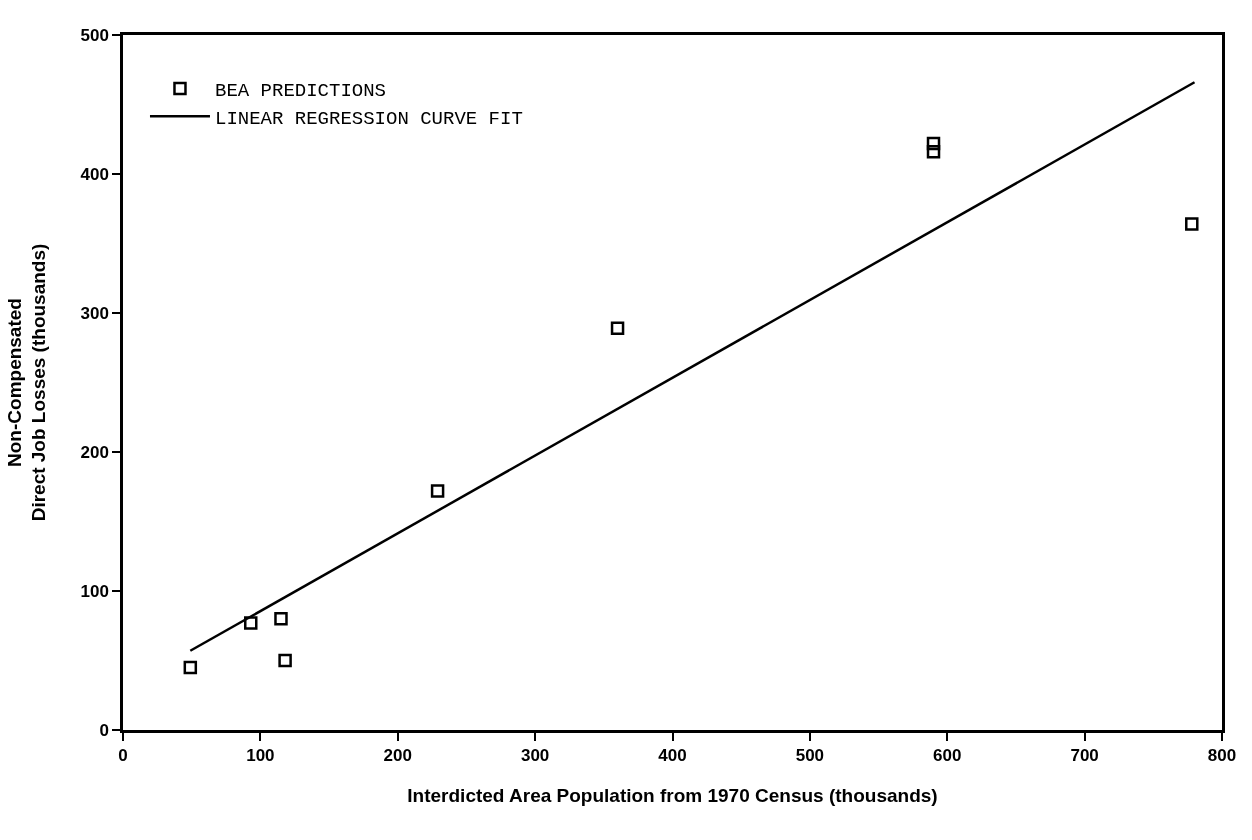 Image resolution: width=1252 pixels, height=840 pixels. Describe the element at coordinates (104, 730) in the screenshot. I see `y-tick-label: 0` at that location.